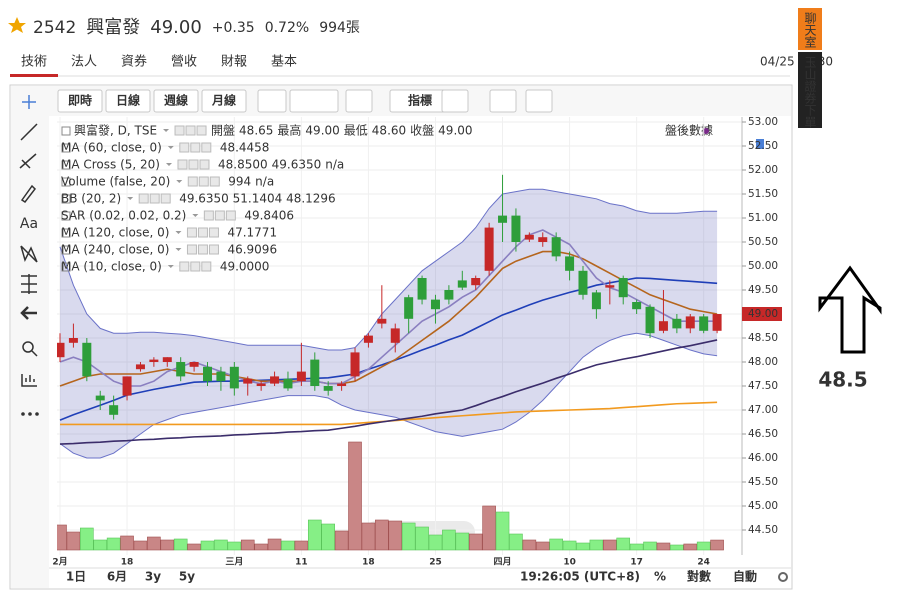 This screenshot has width=900, height=600. Describe the element at coordinates (763, 218) in the screenshot. I see `y-tick-label: 51.00` at that location.